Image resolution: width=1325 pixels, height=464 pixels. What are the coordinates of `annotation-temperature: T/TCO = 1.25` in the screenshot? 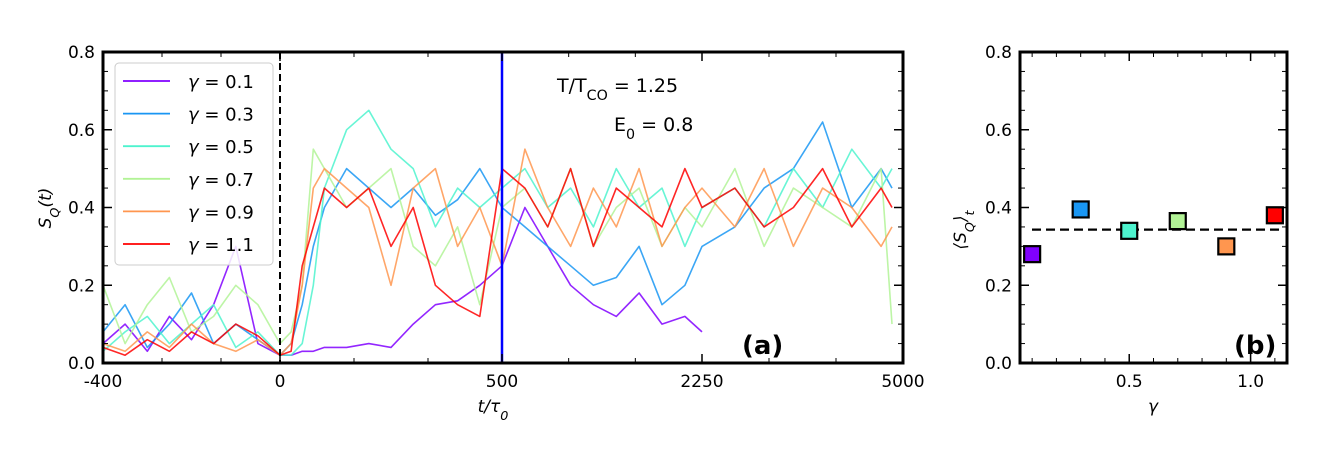 It's located at (617, 89).